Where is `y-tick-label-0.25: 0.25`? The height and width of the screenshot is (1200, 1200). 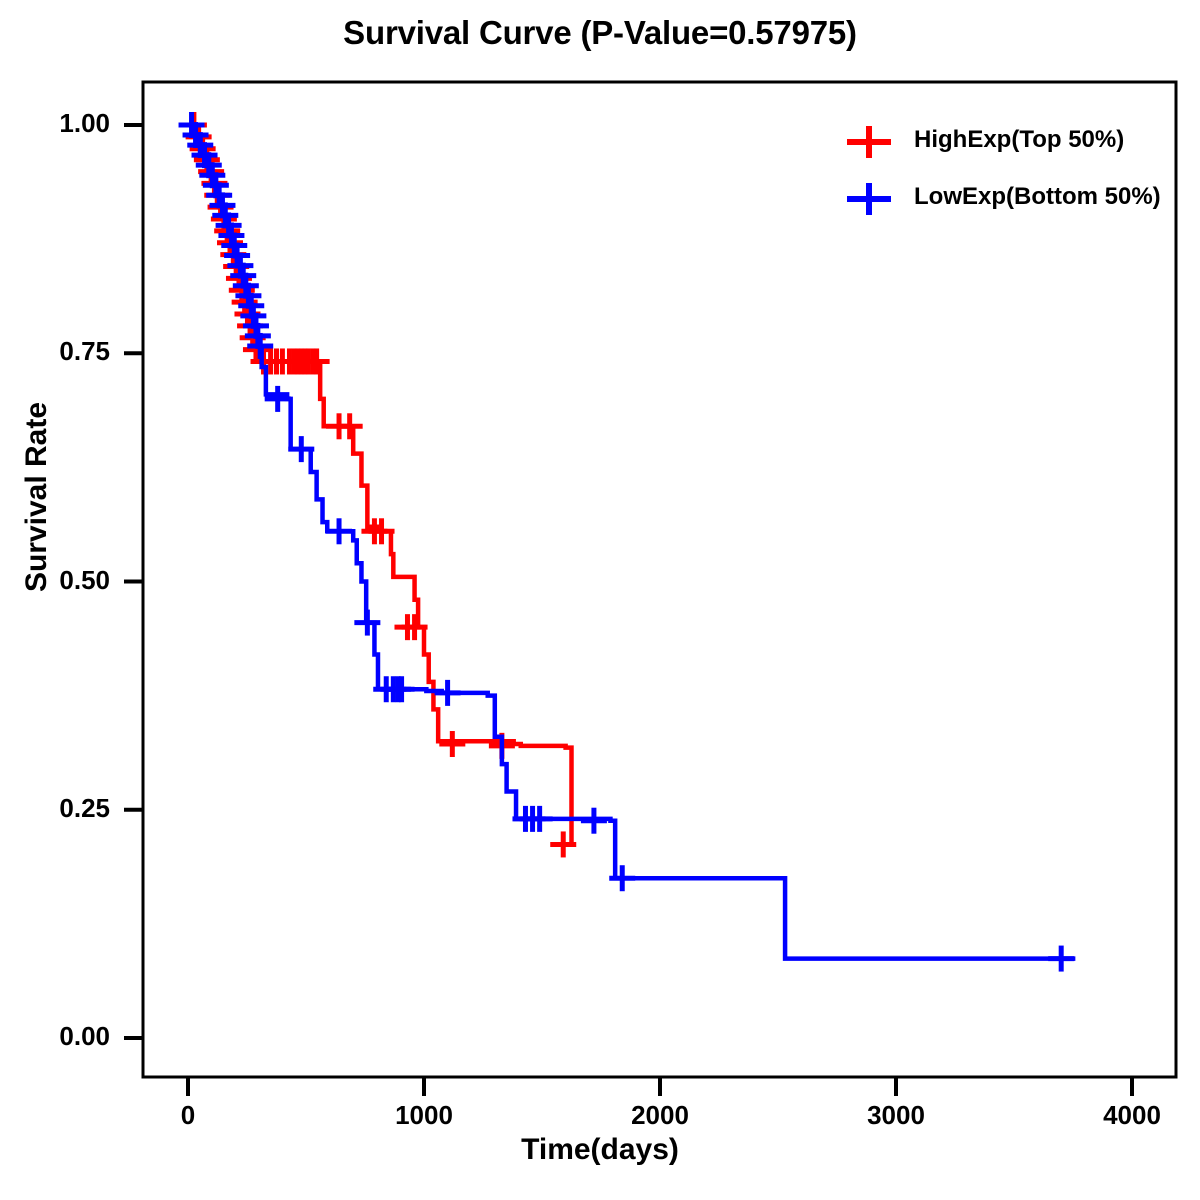
y-tick-label-0.25: 0.25 is located at coordinates (84, 807).